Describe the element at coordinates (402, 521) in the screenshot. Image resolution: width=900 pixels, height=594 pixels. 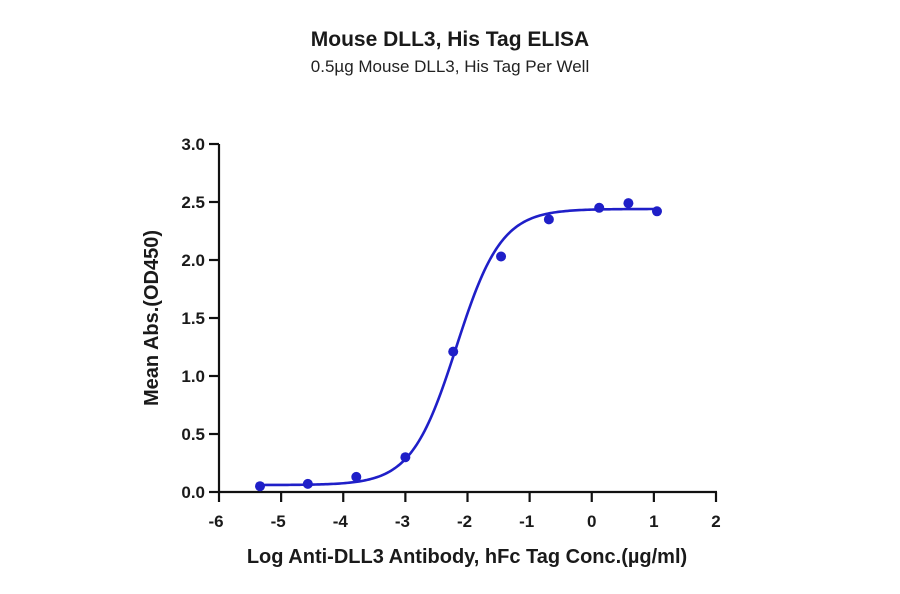
I see `x-tick-label: -3` at that location.